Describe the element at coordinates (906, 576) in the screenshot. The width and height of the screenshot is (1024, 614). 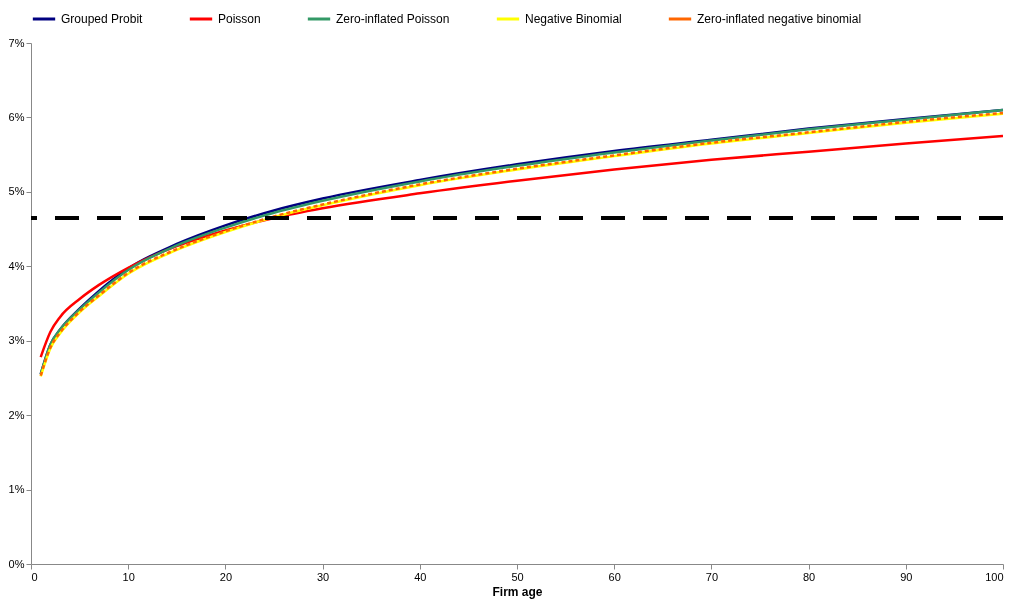
I see `x-tick-label: 90` at that location.